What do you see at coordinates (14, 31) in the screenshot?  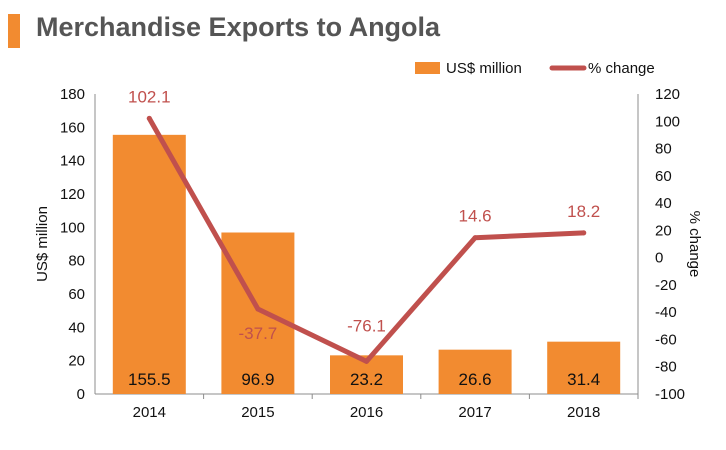 I see `title-accent-bar` at bounding box center [14, 31].